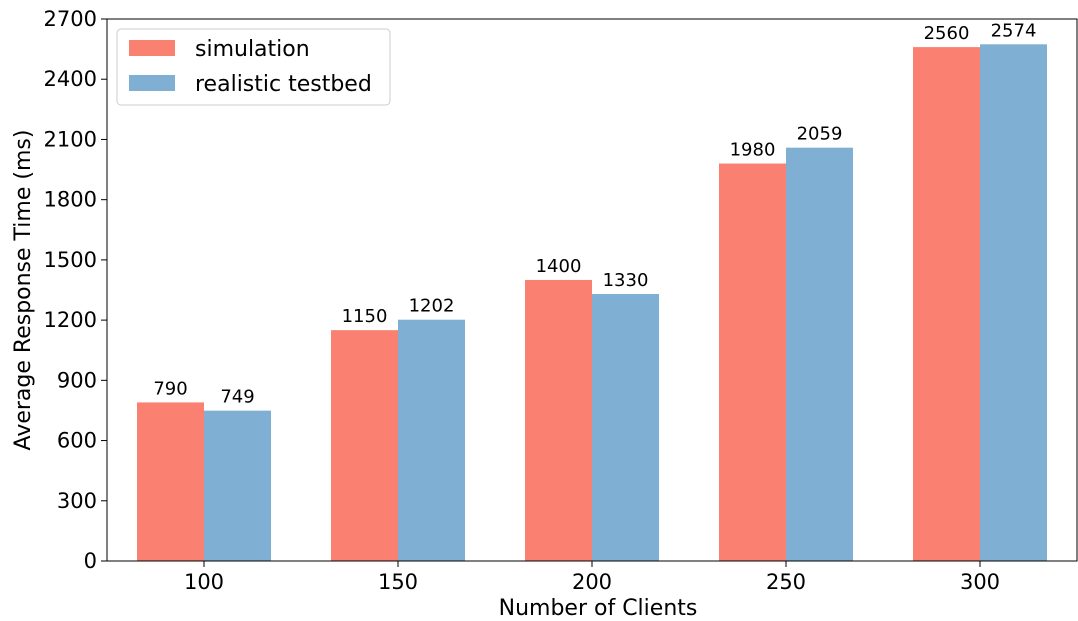 The height and width of the screenshot is (621, 1078). What do you see at coordinates (70, 79) in the screenshot?
I see `y-tick-label: 2400` at bounding box center [70, 79].